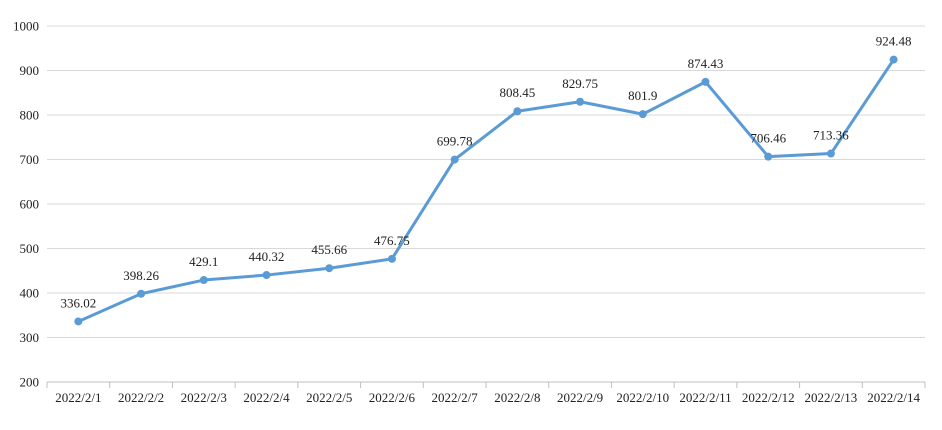 Image resolution: width=942 pixels, height=430 pixels. Describe the element at coordinates (893, 397) in the screenshot. I see `x-tick-label: 2022/2/14` at that location.